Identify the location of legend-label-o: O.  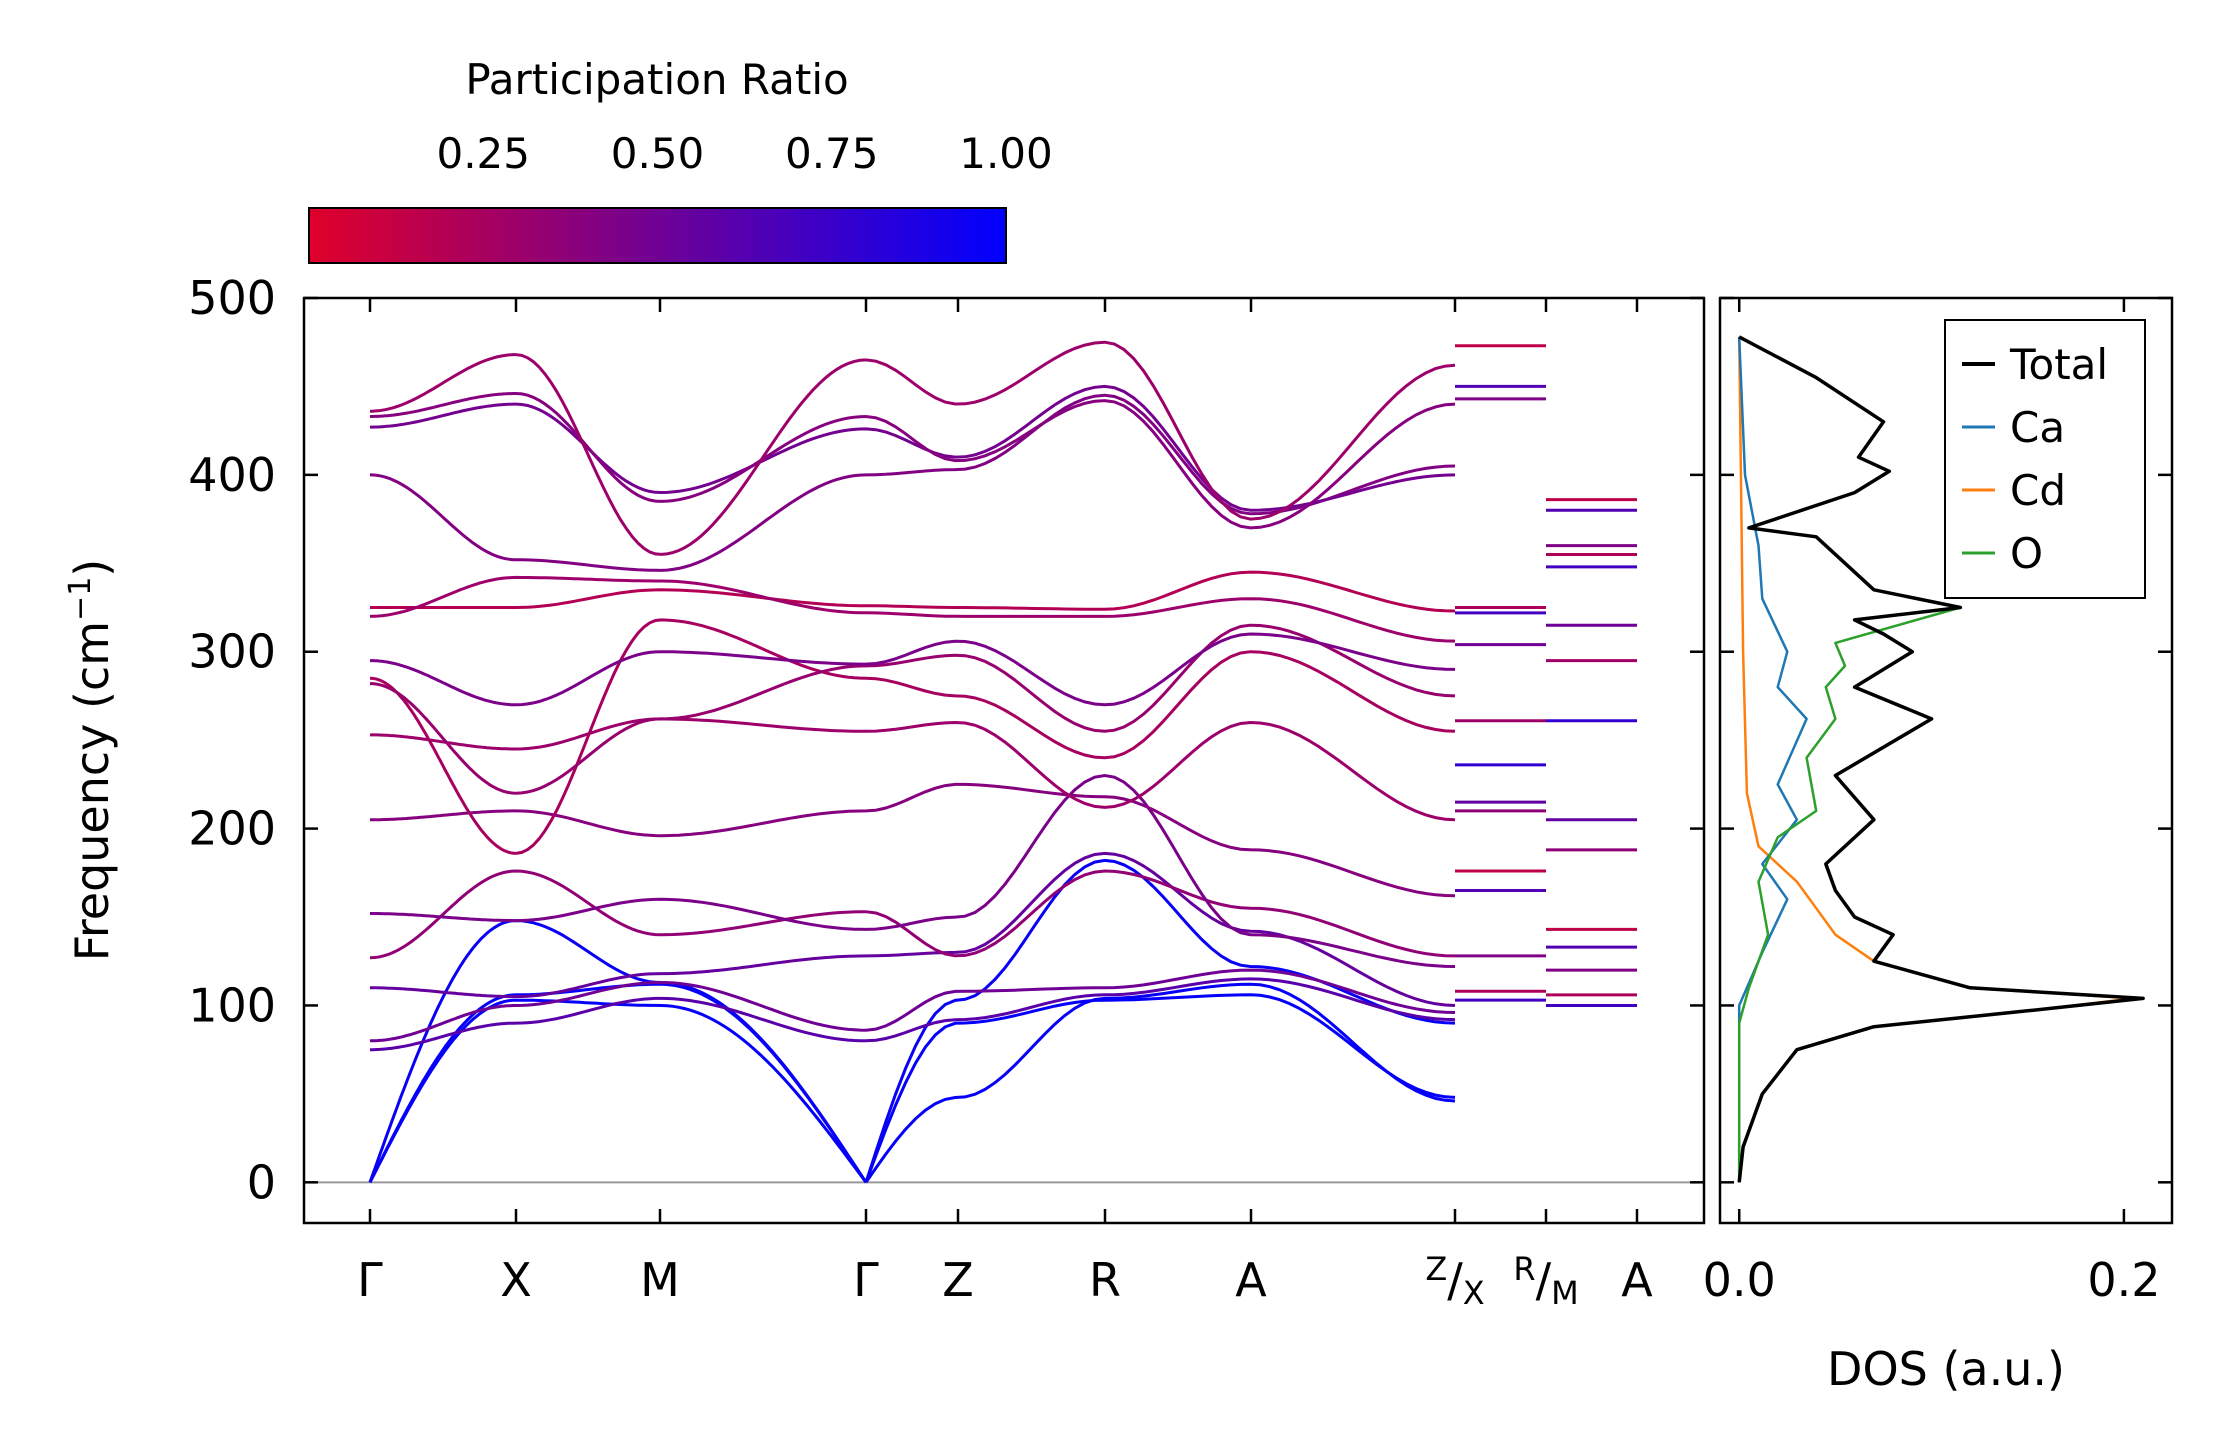
(2026, 553).